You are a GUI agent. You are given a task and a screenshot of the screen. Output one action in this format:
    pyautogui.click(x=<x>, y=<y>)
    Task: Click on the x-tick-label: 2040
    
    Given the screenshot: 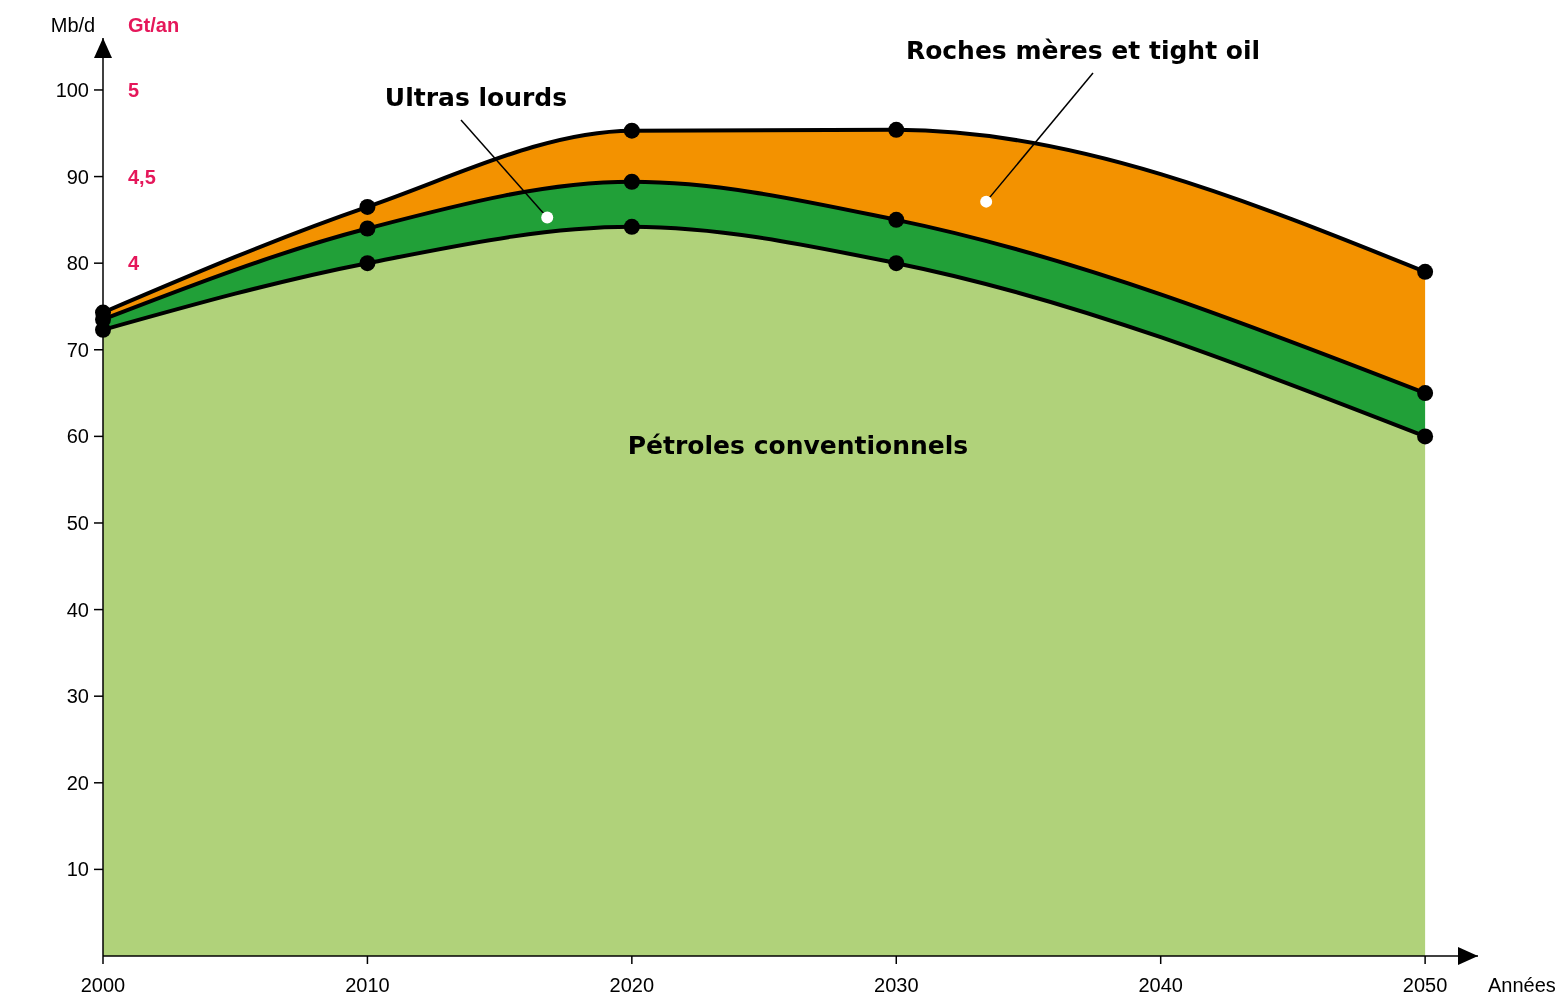 What is the action you would take?
    pyautogui.click(x=1160, y=985)
    